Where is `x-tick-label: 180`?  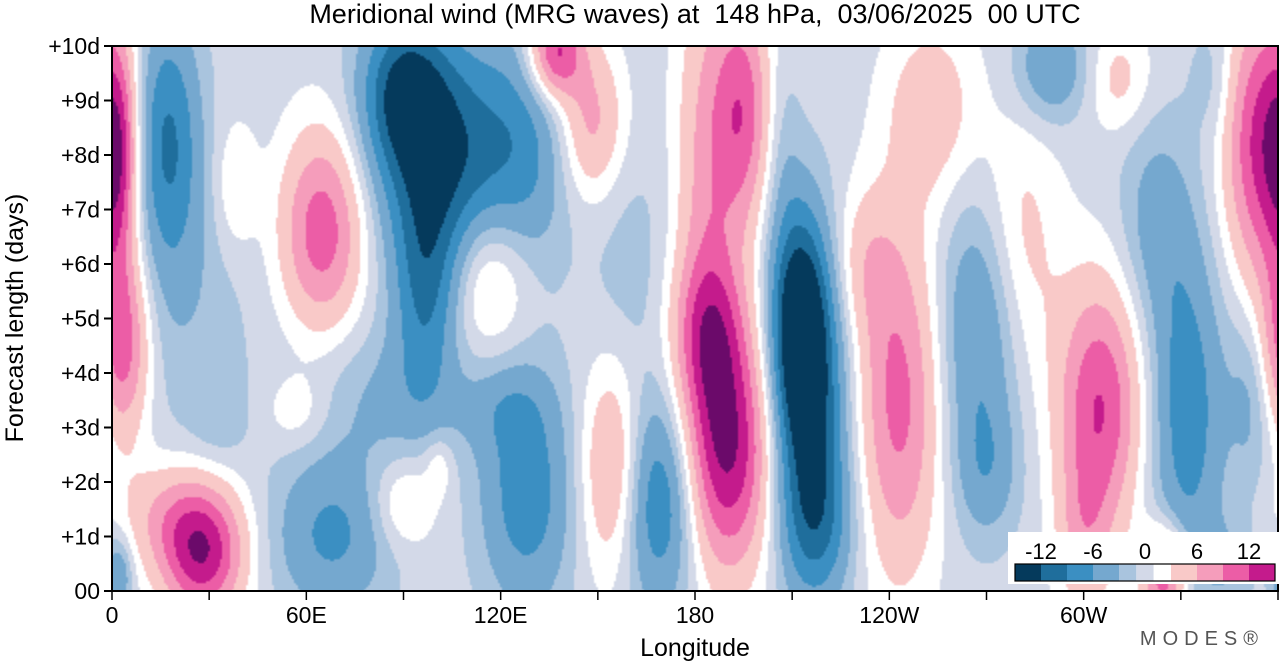
x-tick-label: 180 is located at coordinates (695, 615).